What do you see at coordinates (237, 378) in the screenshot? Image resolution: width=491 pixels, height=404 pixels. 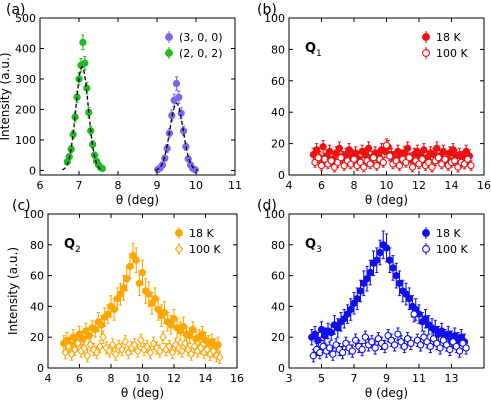 I see `x-tick-label: 16` at bounding box center [237, 378].